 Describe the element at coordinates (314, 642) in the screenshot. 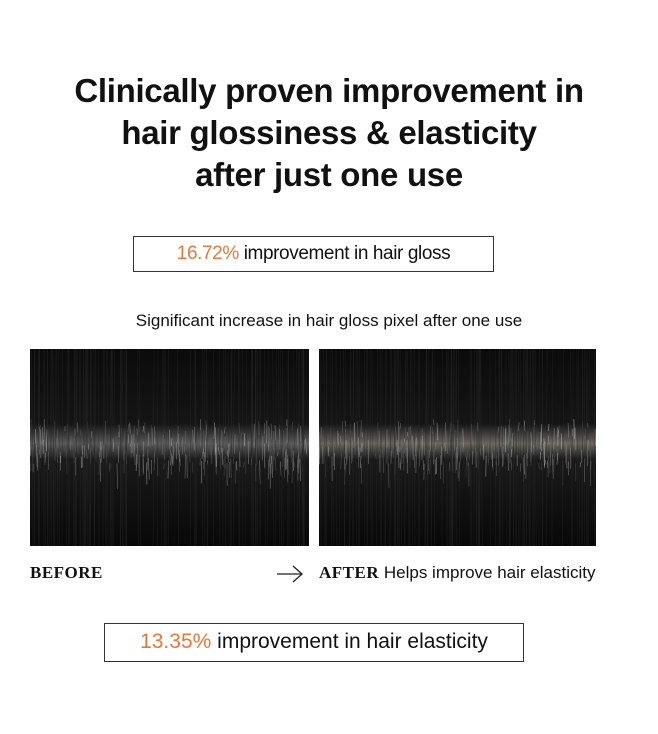

I see `elasticity-stat: 13.35% improvement in hair elasticity` at that location.